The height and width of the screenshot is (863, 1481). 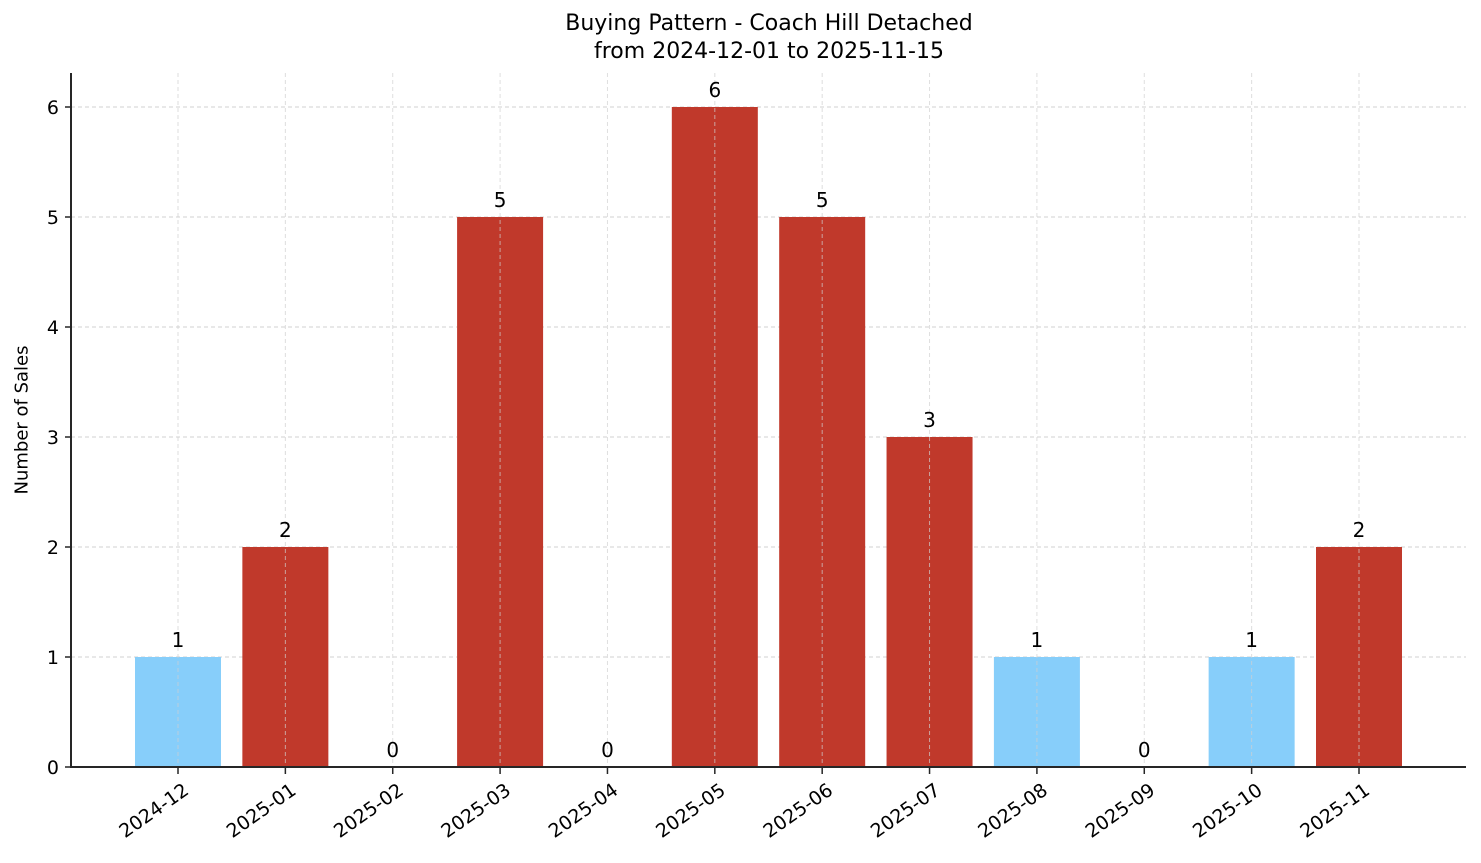 What do you see at coordinates (369, 811) in the screenshot?
I see `x-tick-label: 2025-02` at bounding box center [369, 811].